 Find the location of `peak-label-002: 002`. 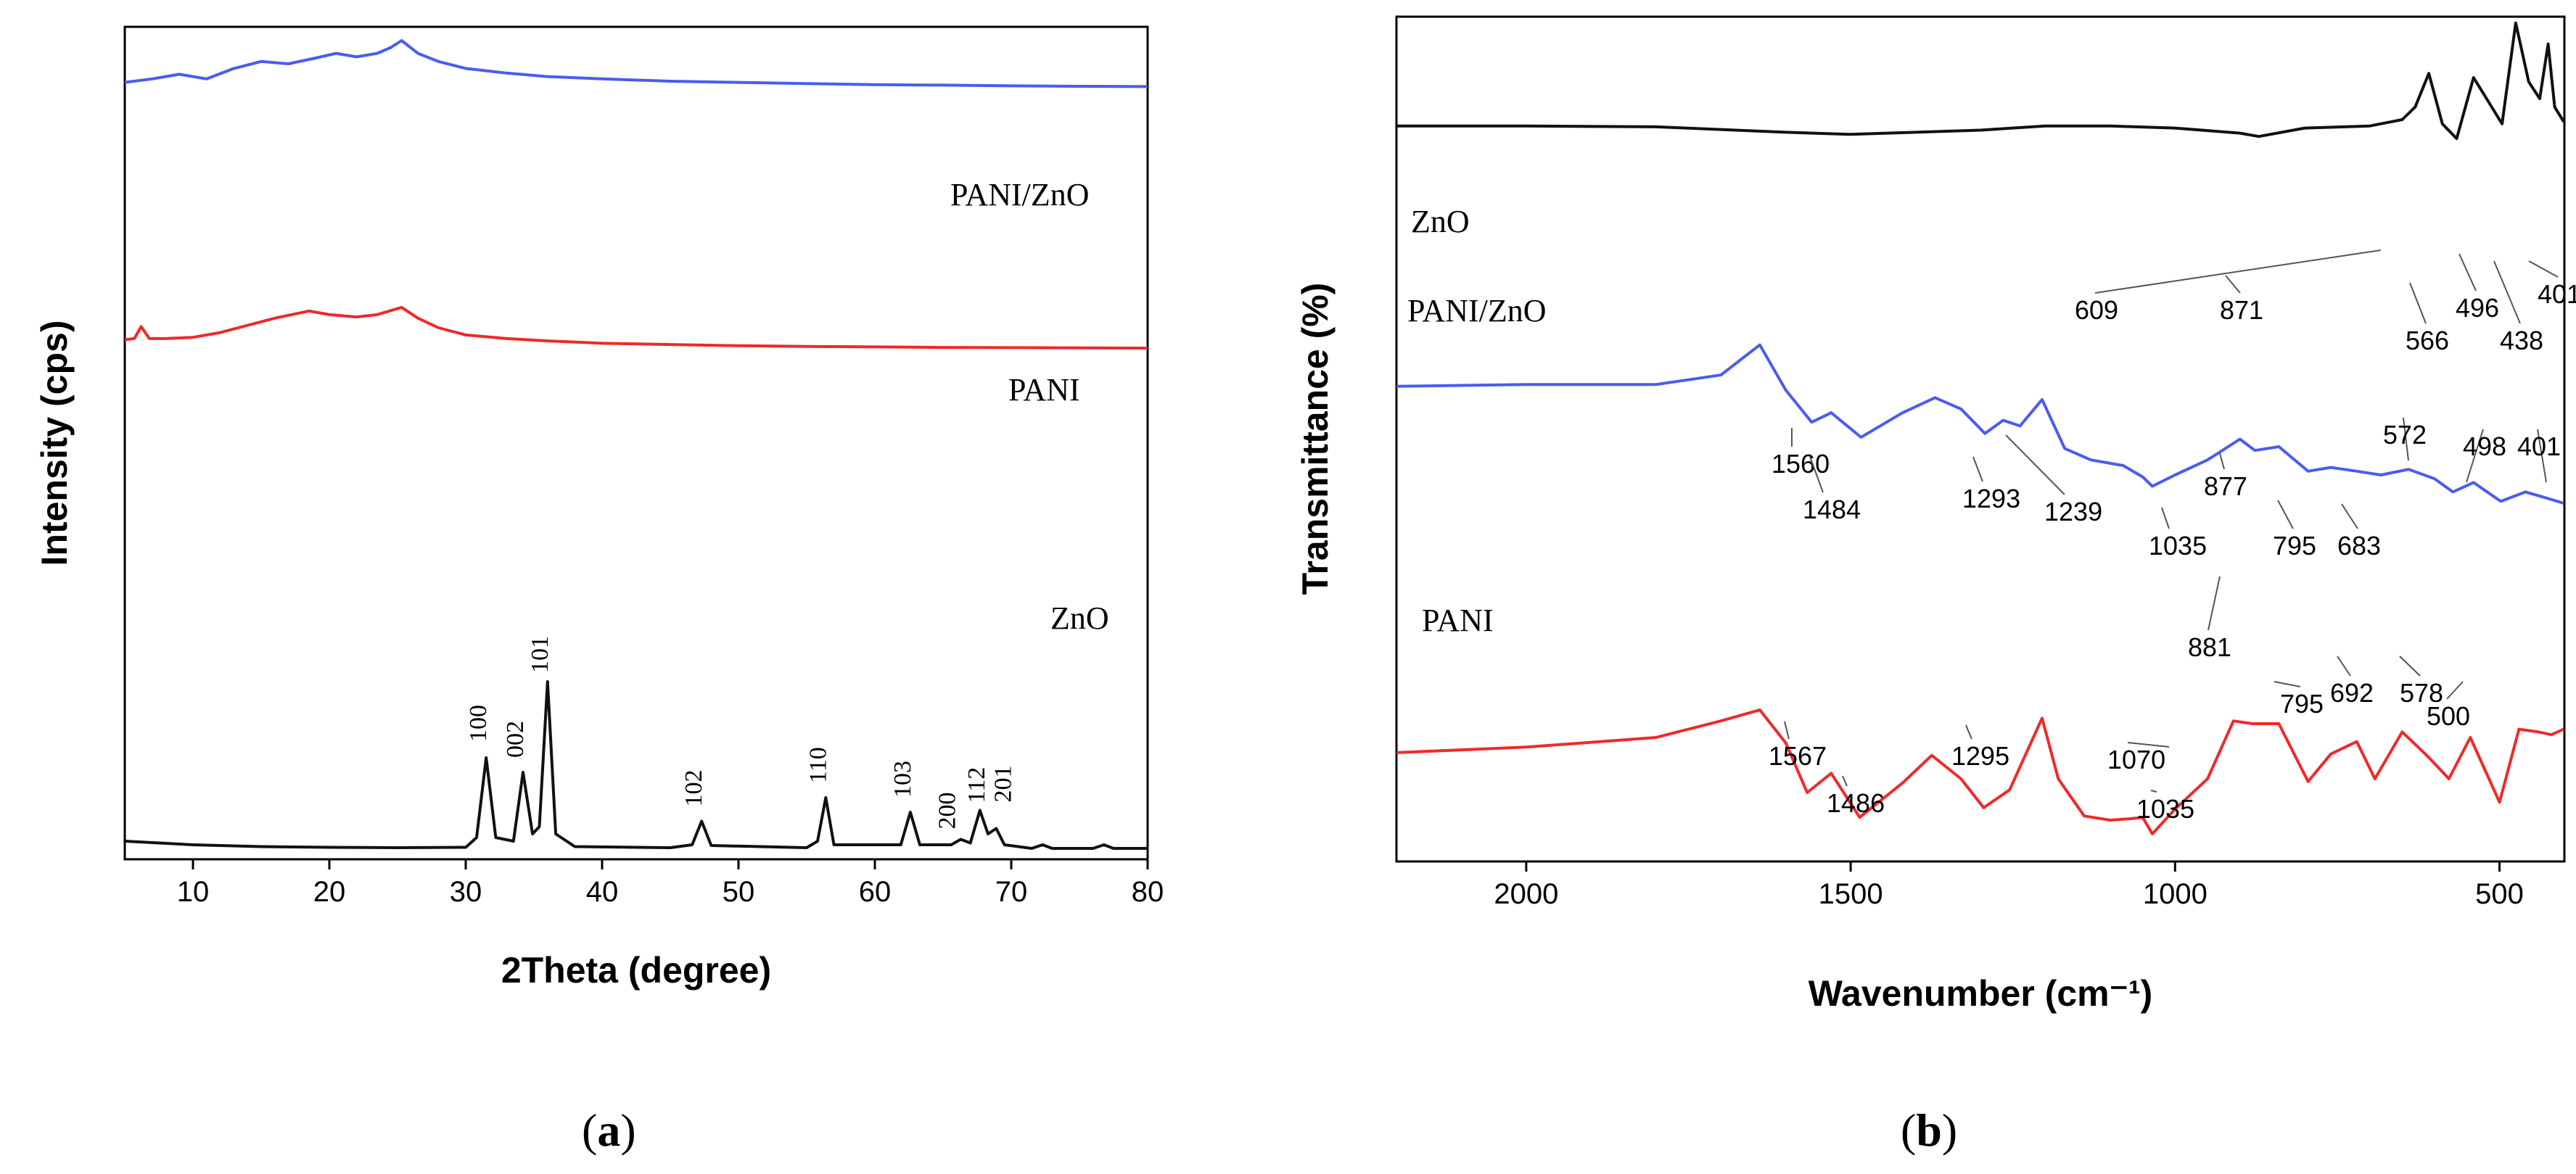

peak-label-002: 002 is located at coordinates (515, 739).